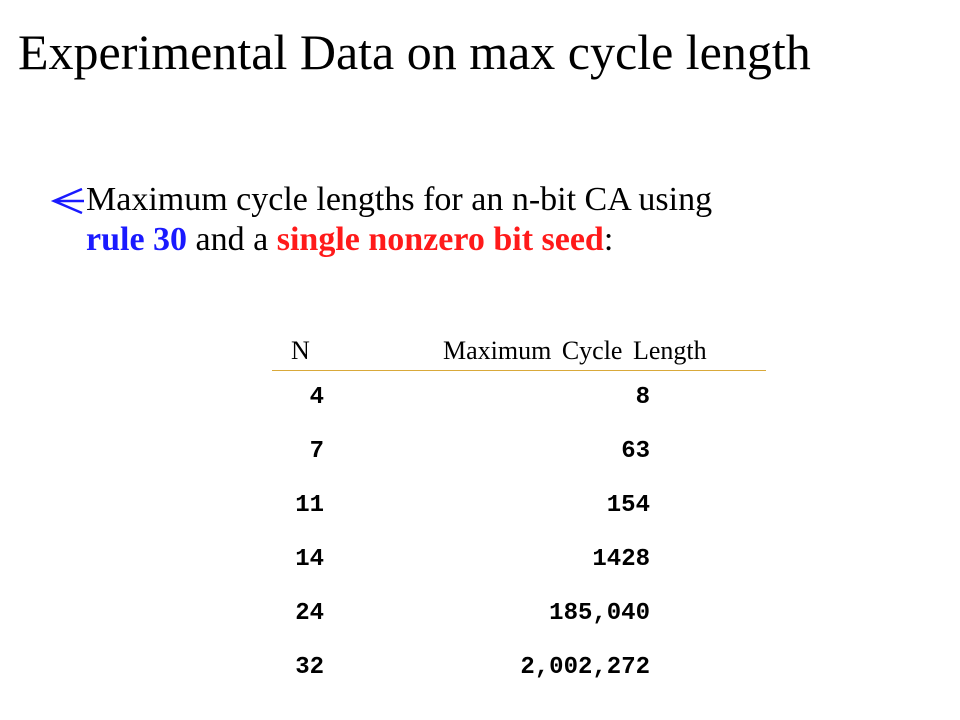  What do you see at coordinates (628, 505) in the screenshot?
I see `cell-length: 154` at bounding box center [628, 505].